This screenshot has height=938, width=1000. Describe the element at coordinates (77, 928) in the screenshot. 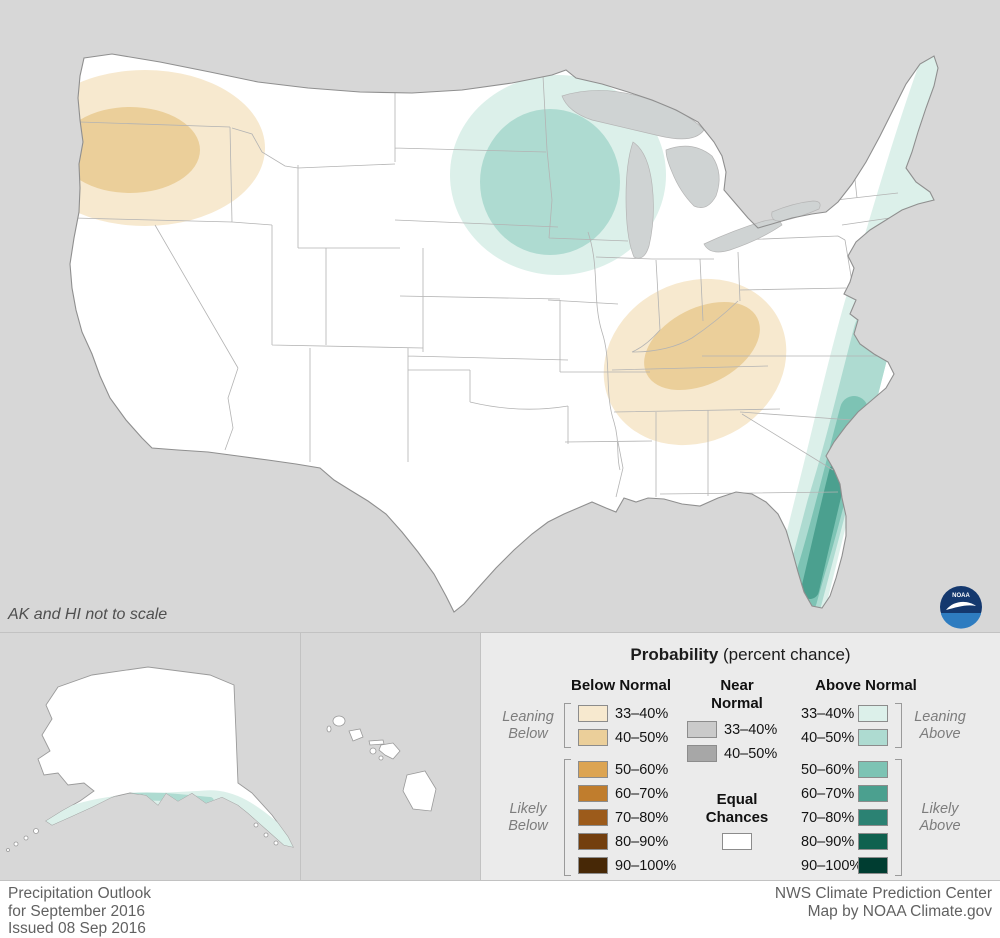

I see `footer-issued-line: Issued 08 Sep 2016` at that location.